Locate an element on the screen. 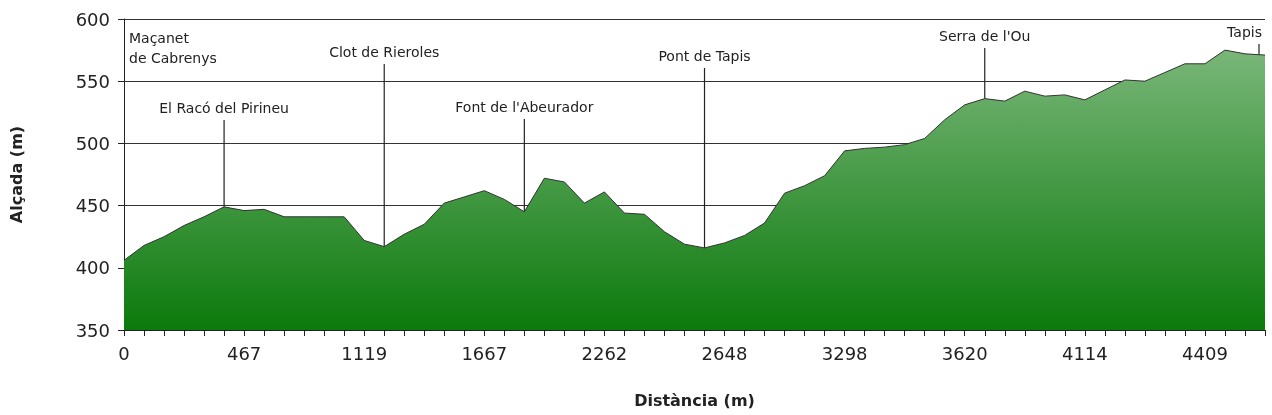 The image size is (1272, 415). annotation: Maçanet de Cabrenys is located at coordinates (173, 48).